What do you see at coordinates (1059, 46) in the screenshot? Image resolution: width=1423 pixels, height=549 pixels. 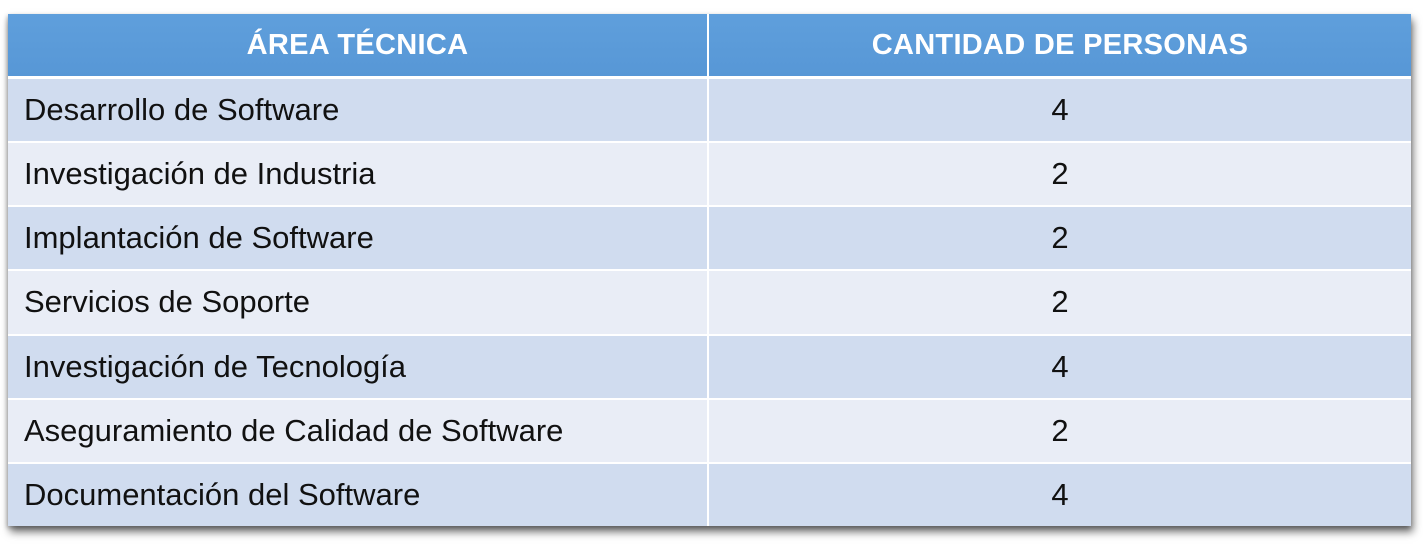 I see `header-count: CANTIDAD DE PERSONAS` at bounding box center [1059, 46].